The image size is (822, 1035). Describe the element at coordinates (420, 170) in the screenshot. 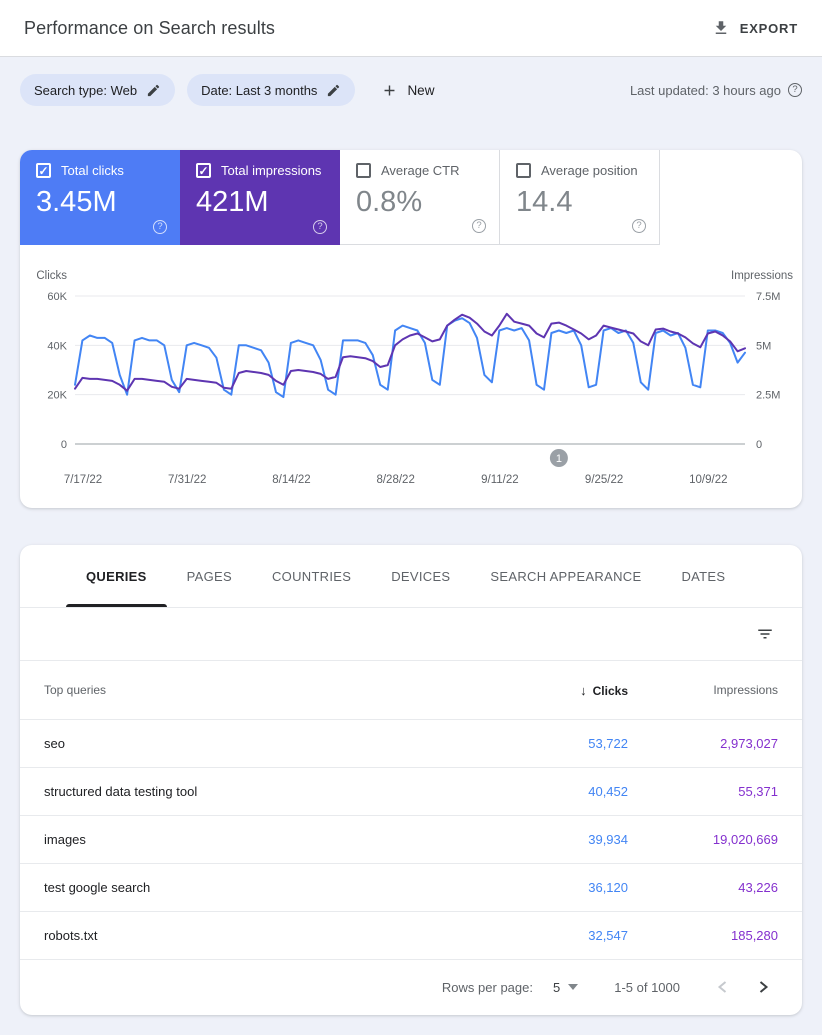

I see `metric-label: Average CTR` at that location.